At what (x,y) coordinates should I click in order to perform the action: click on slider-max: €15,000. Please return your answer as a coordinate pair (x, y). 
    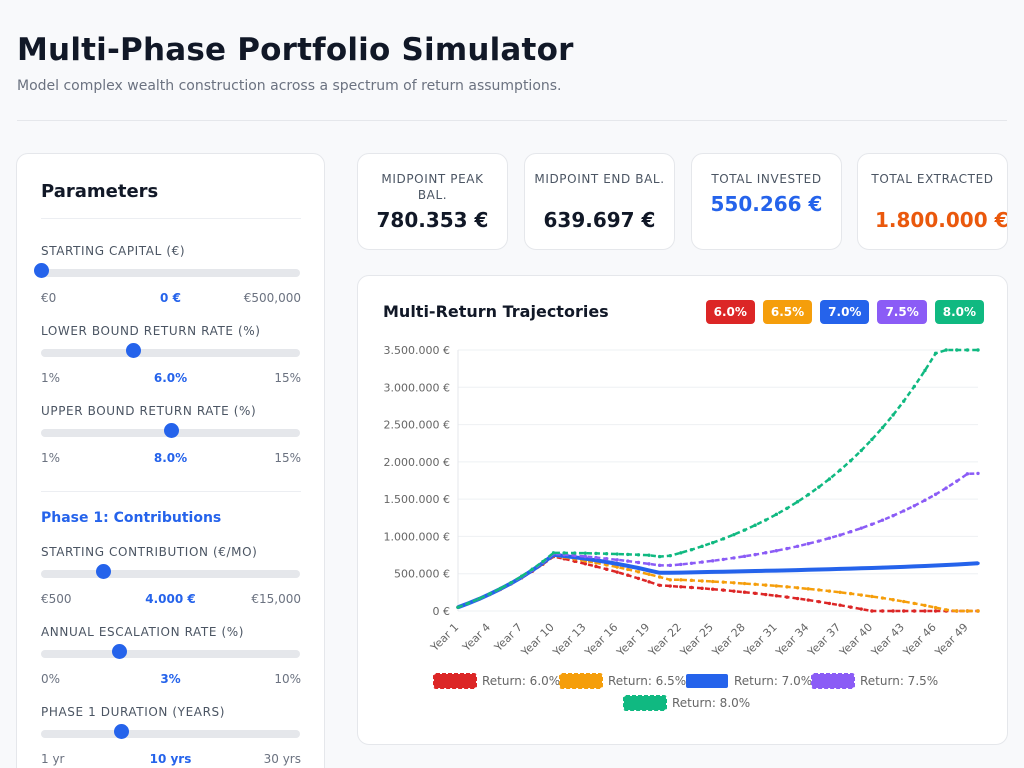
    Looking at the image, I should click on (276, 599).